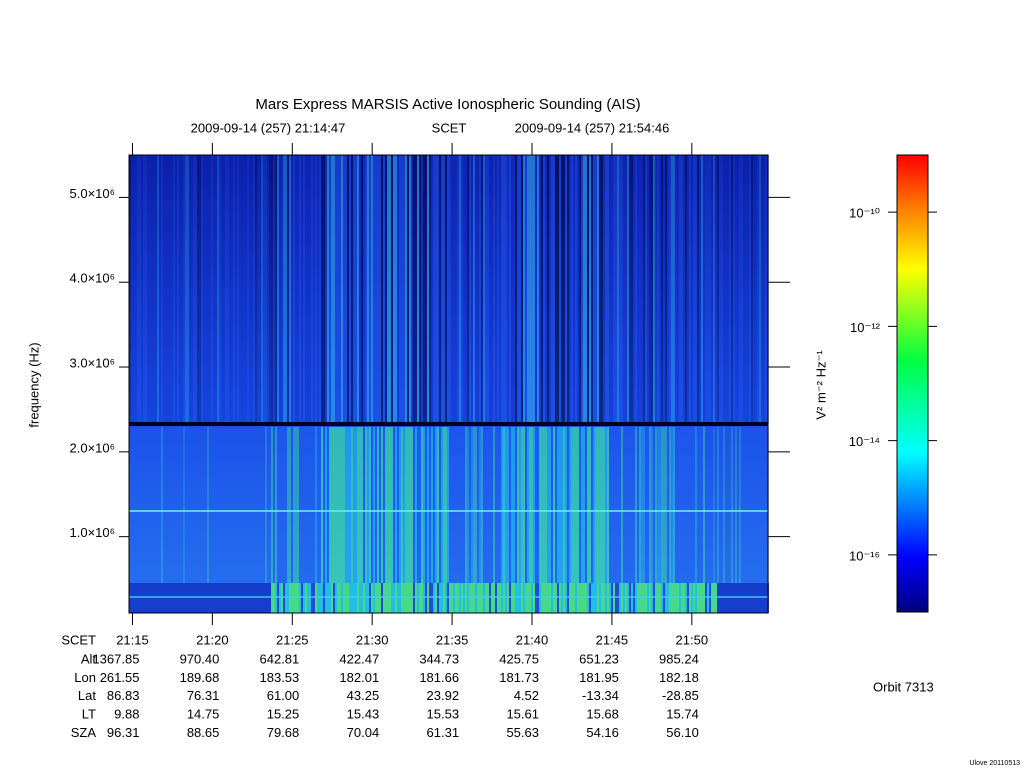  What do you see at coordinates (519, 677) in the screenshot?
I see `ephemeris-value: 181.73` at bounding box center [519, 677].